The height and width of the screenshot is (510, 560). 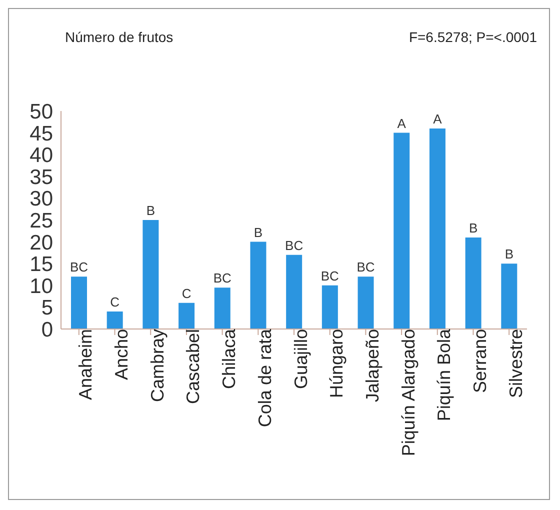 What do you see at coordinates (444, 375) in the screenshot?
I see `x-tick-label: Piquín Bola` at bounding box center [444, 375].